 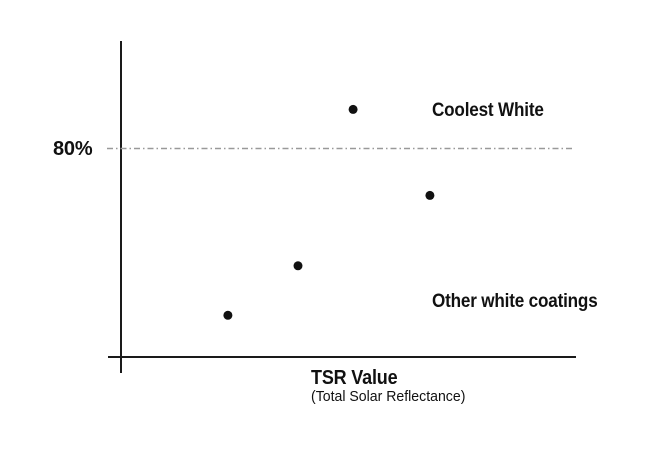 What do you see at coordinates (488, 110) in the screenshot?
I see `annotation-coolest-white: Coolest White` at bounding box center [488, 110].